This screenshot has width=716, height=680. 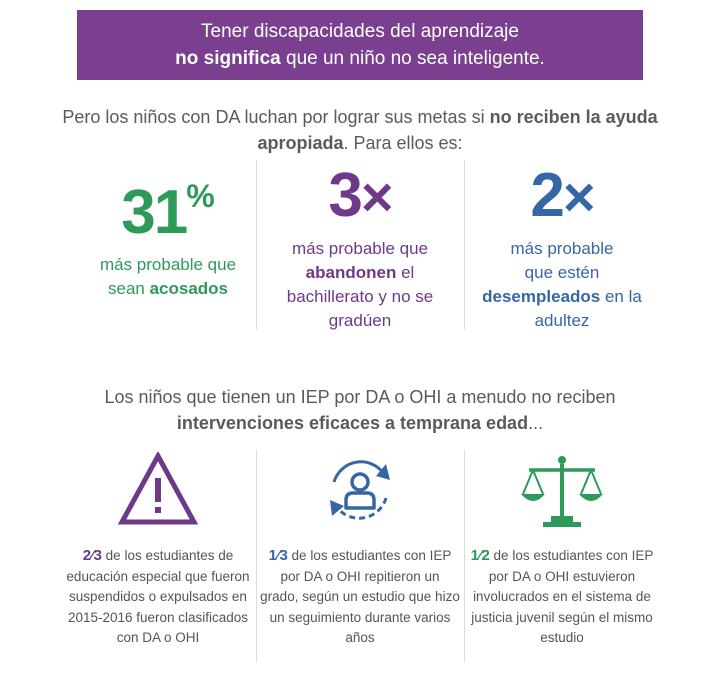 I want to click on scales-of-justice-icon, so click(x=562, y=491).